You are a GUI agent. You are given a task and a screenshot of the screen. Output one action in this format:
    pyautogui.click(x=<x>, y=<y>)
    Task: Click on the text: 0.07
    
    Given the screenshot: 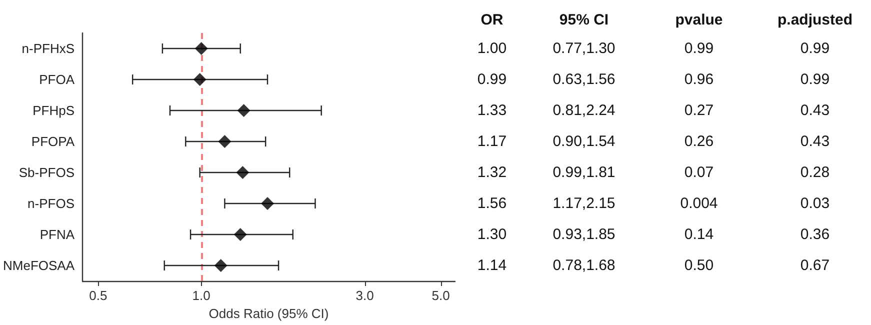 What is the action you would take?
    pyautogui.click(x=699, y=172)
    